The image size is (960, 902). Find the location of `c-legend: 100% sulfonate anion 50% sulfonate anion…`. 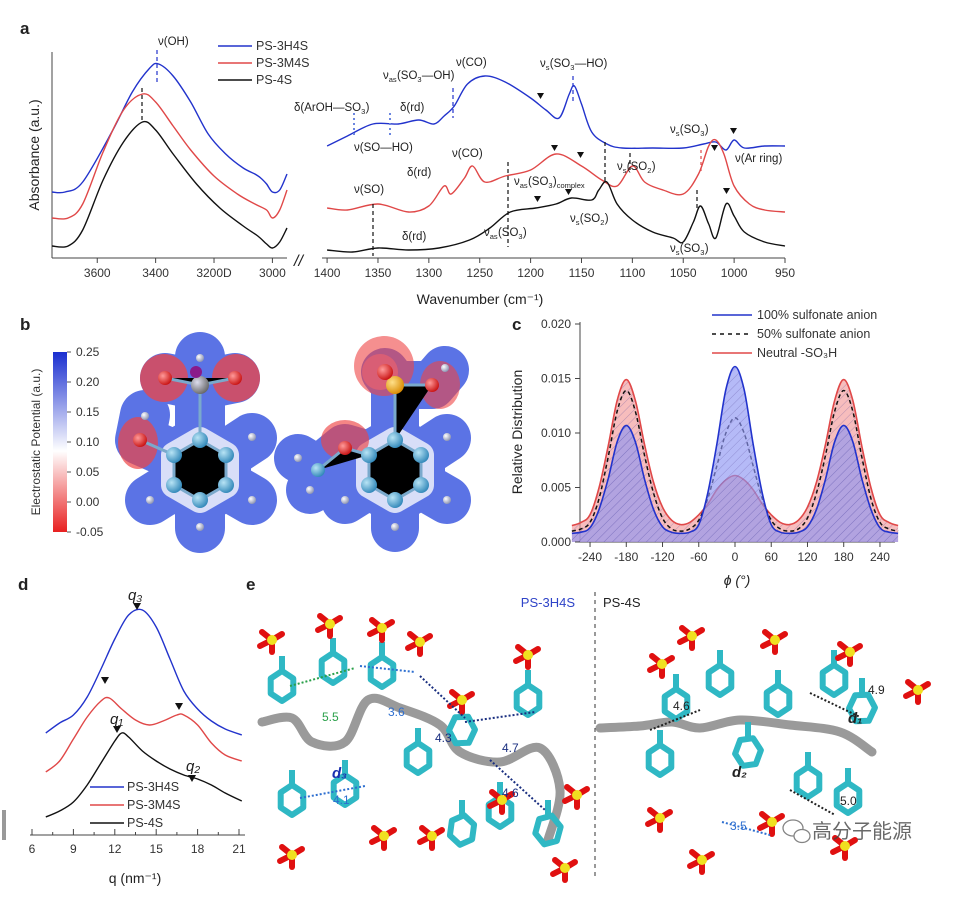

c-legend: 100% sulfonate anion 50% sulfonate anion… is located at coordinates (794, 334).